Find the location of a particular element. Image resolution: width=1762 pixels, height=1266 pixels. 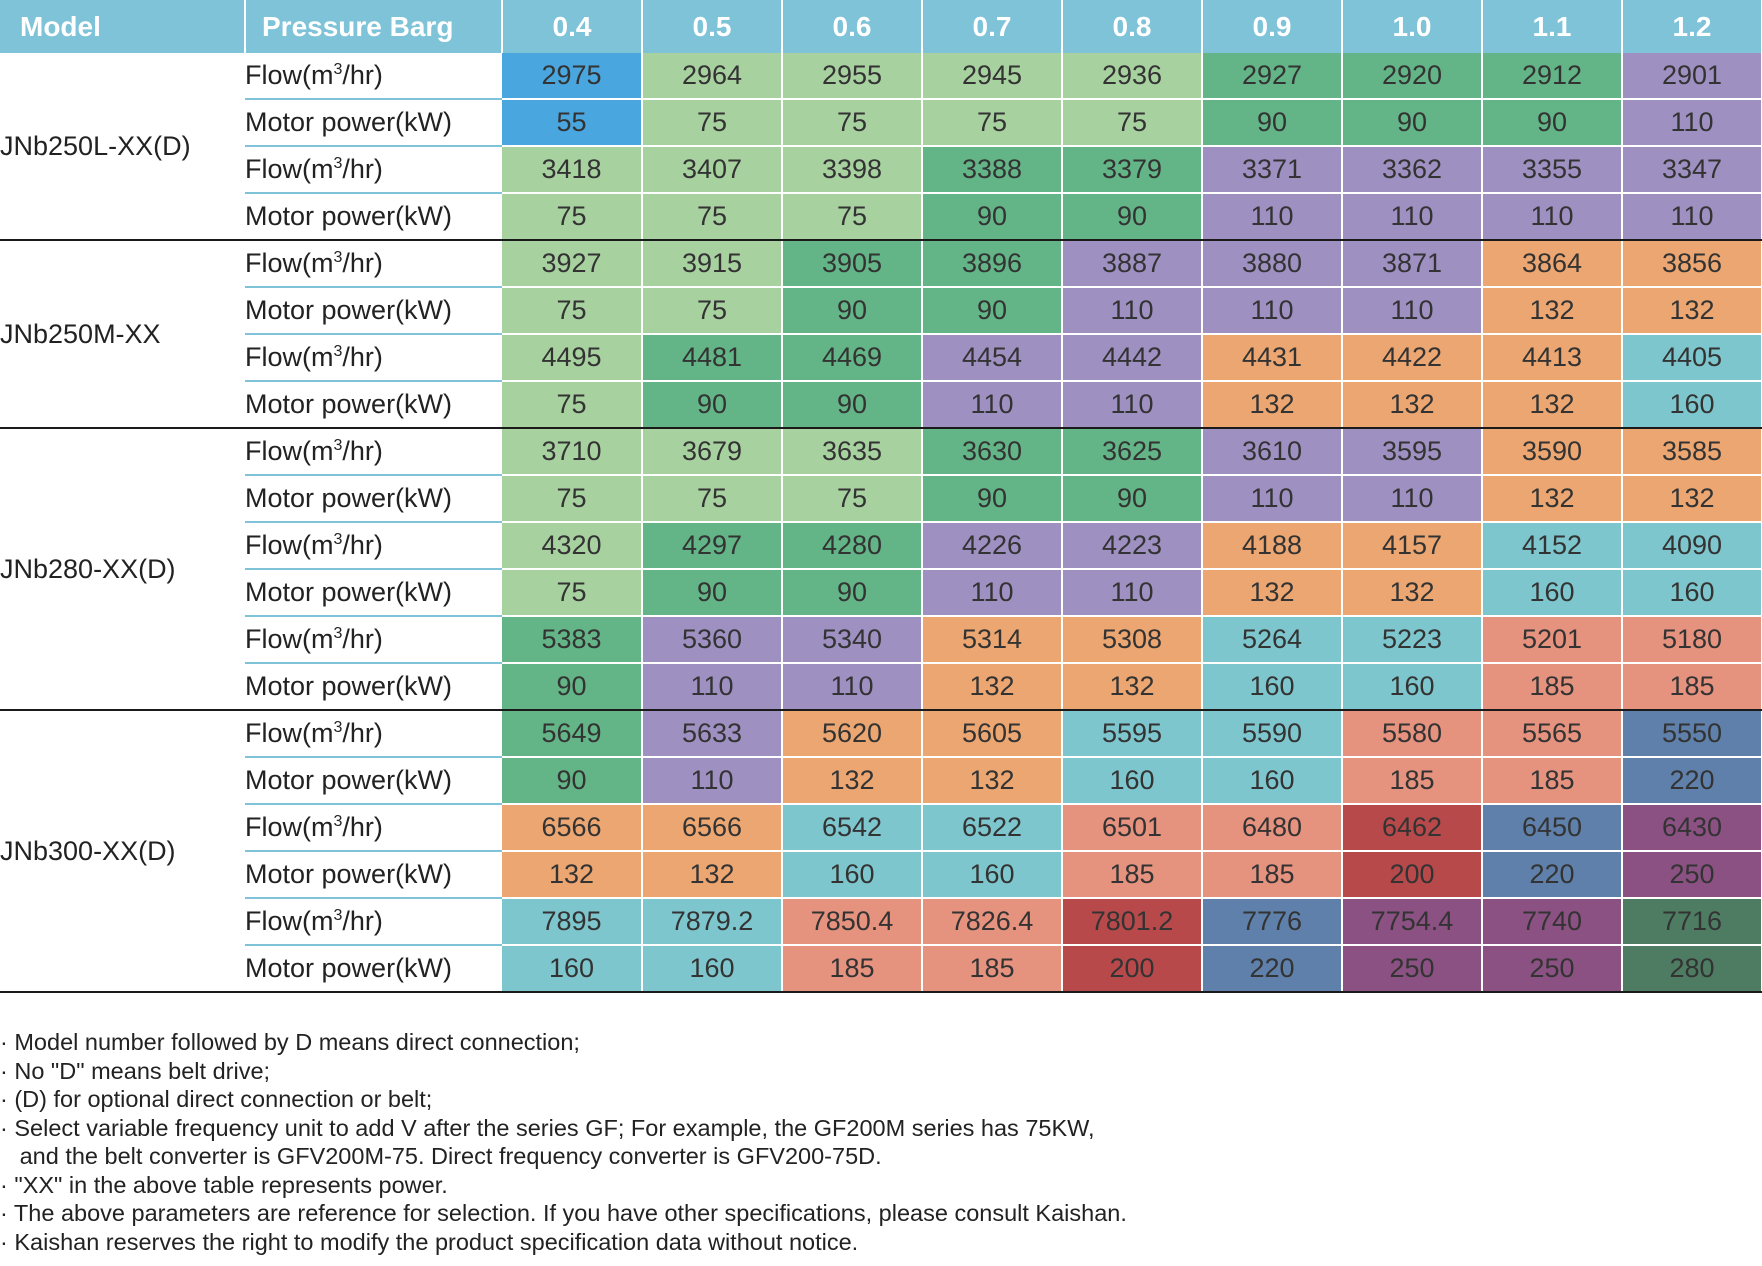

pressure-value-header: 1.1 is located at coordinates (1552, 26).